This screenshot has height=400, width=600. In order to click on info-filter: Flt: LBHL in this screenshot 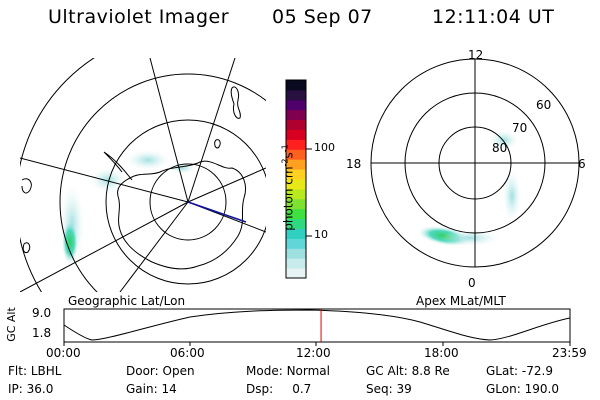, I will do `click(35, 371)`.